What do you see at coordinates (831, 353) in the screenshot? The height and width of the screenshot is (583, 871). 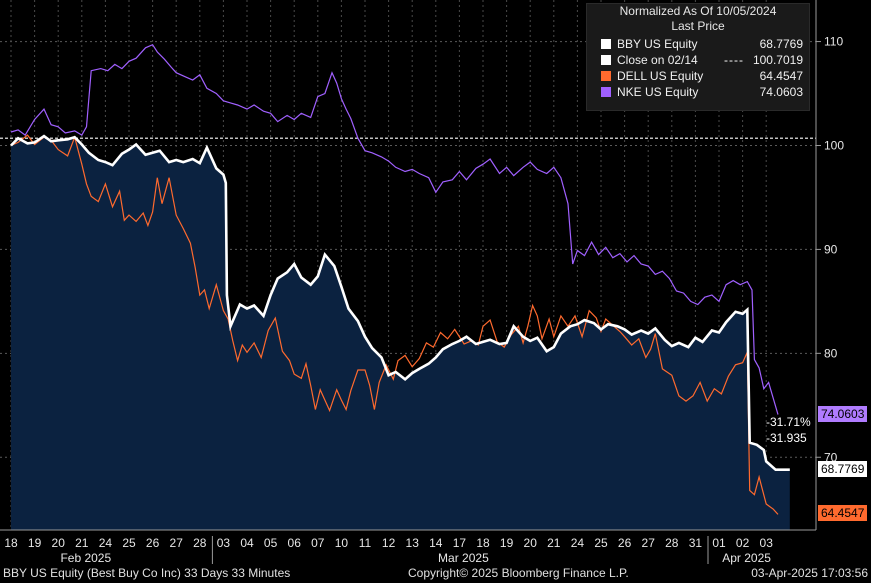 I see `y-tick-label: 80` at bounding box center [831, 353].